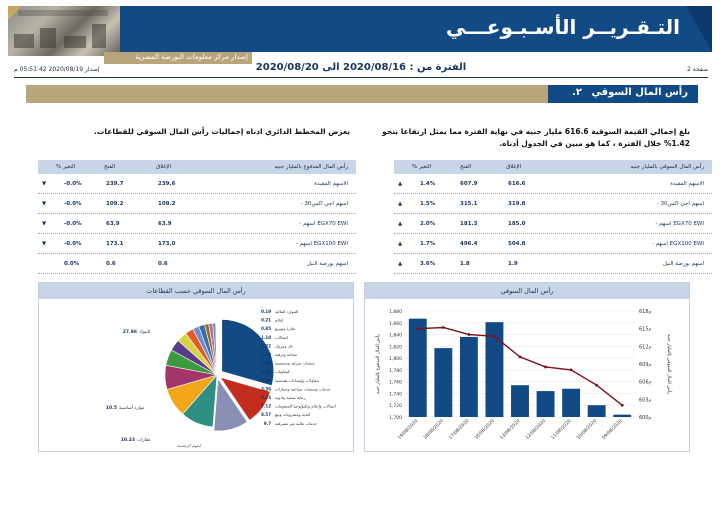 The image size is (720, 509). I want to click on banner-subtitle-strip, so click(178, 58).